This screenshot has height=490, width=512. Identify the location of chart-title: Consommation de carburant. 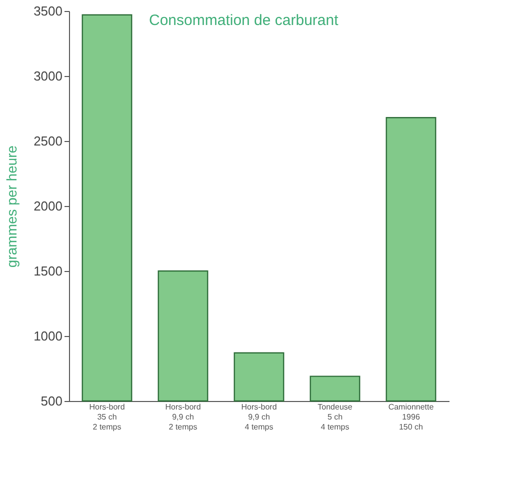
(244, 20).